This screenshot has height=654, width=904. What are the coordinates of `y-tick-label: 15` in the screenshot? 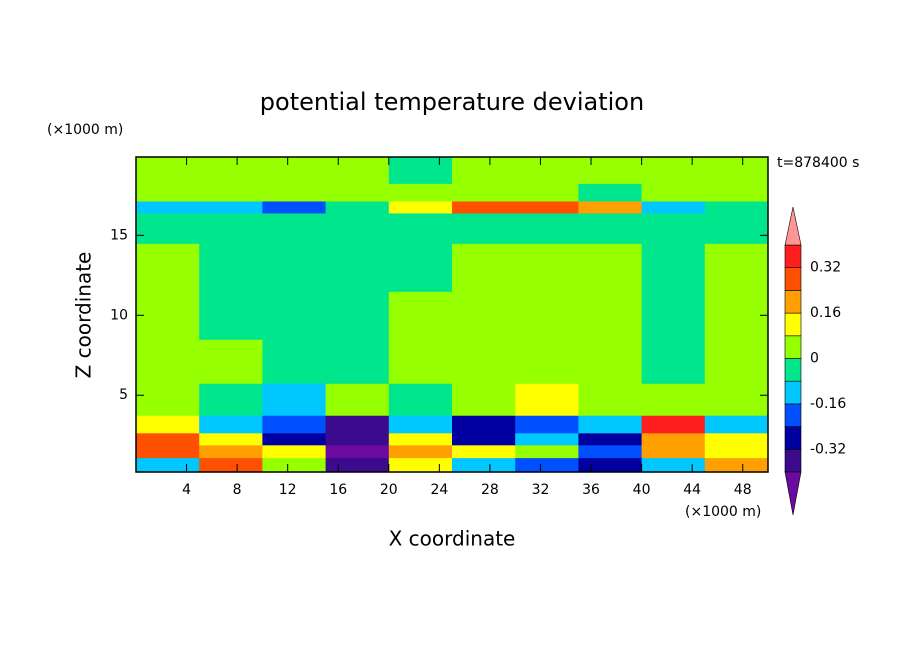 It's located at (119, 235).